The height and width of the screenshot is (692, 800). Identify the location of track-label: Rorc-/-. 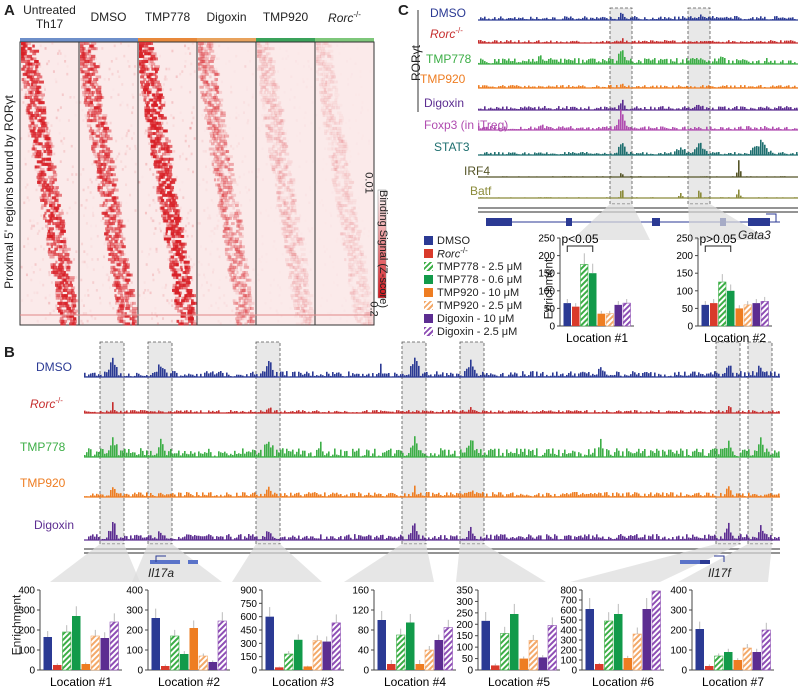
(46, 403).